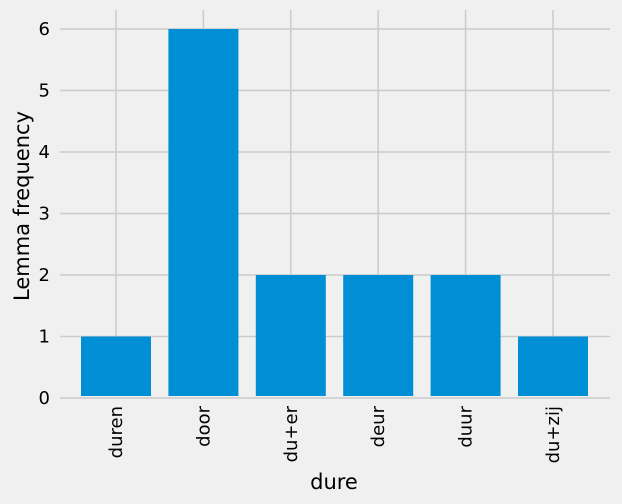 This screenshot has height=504, width=622. Describe the element at coordinates (116, 366) in the screenshot. I see `bar-duren` at that location.